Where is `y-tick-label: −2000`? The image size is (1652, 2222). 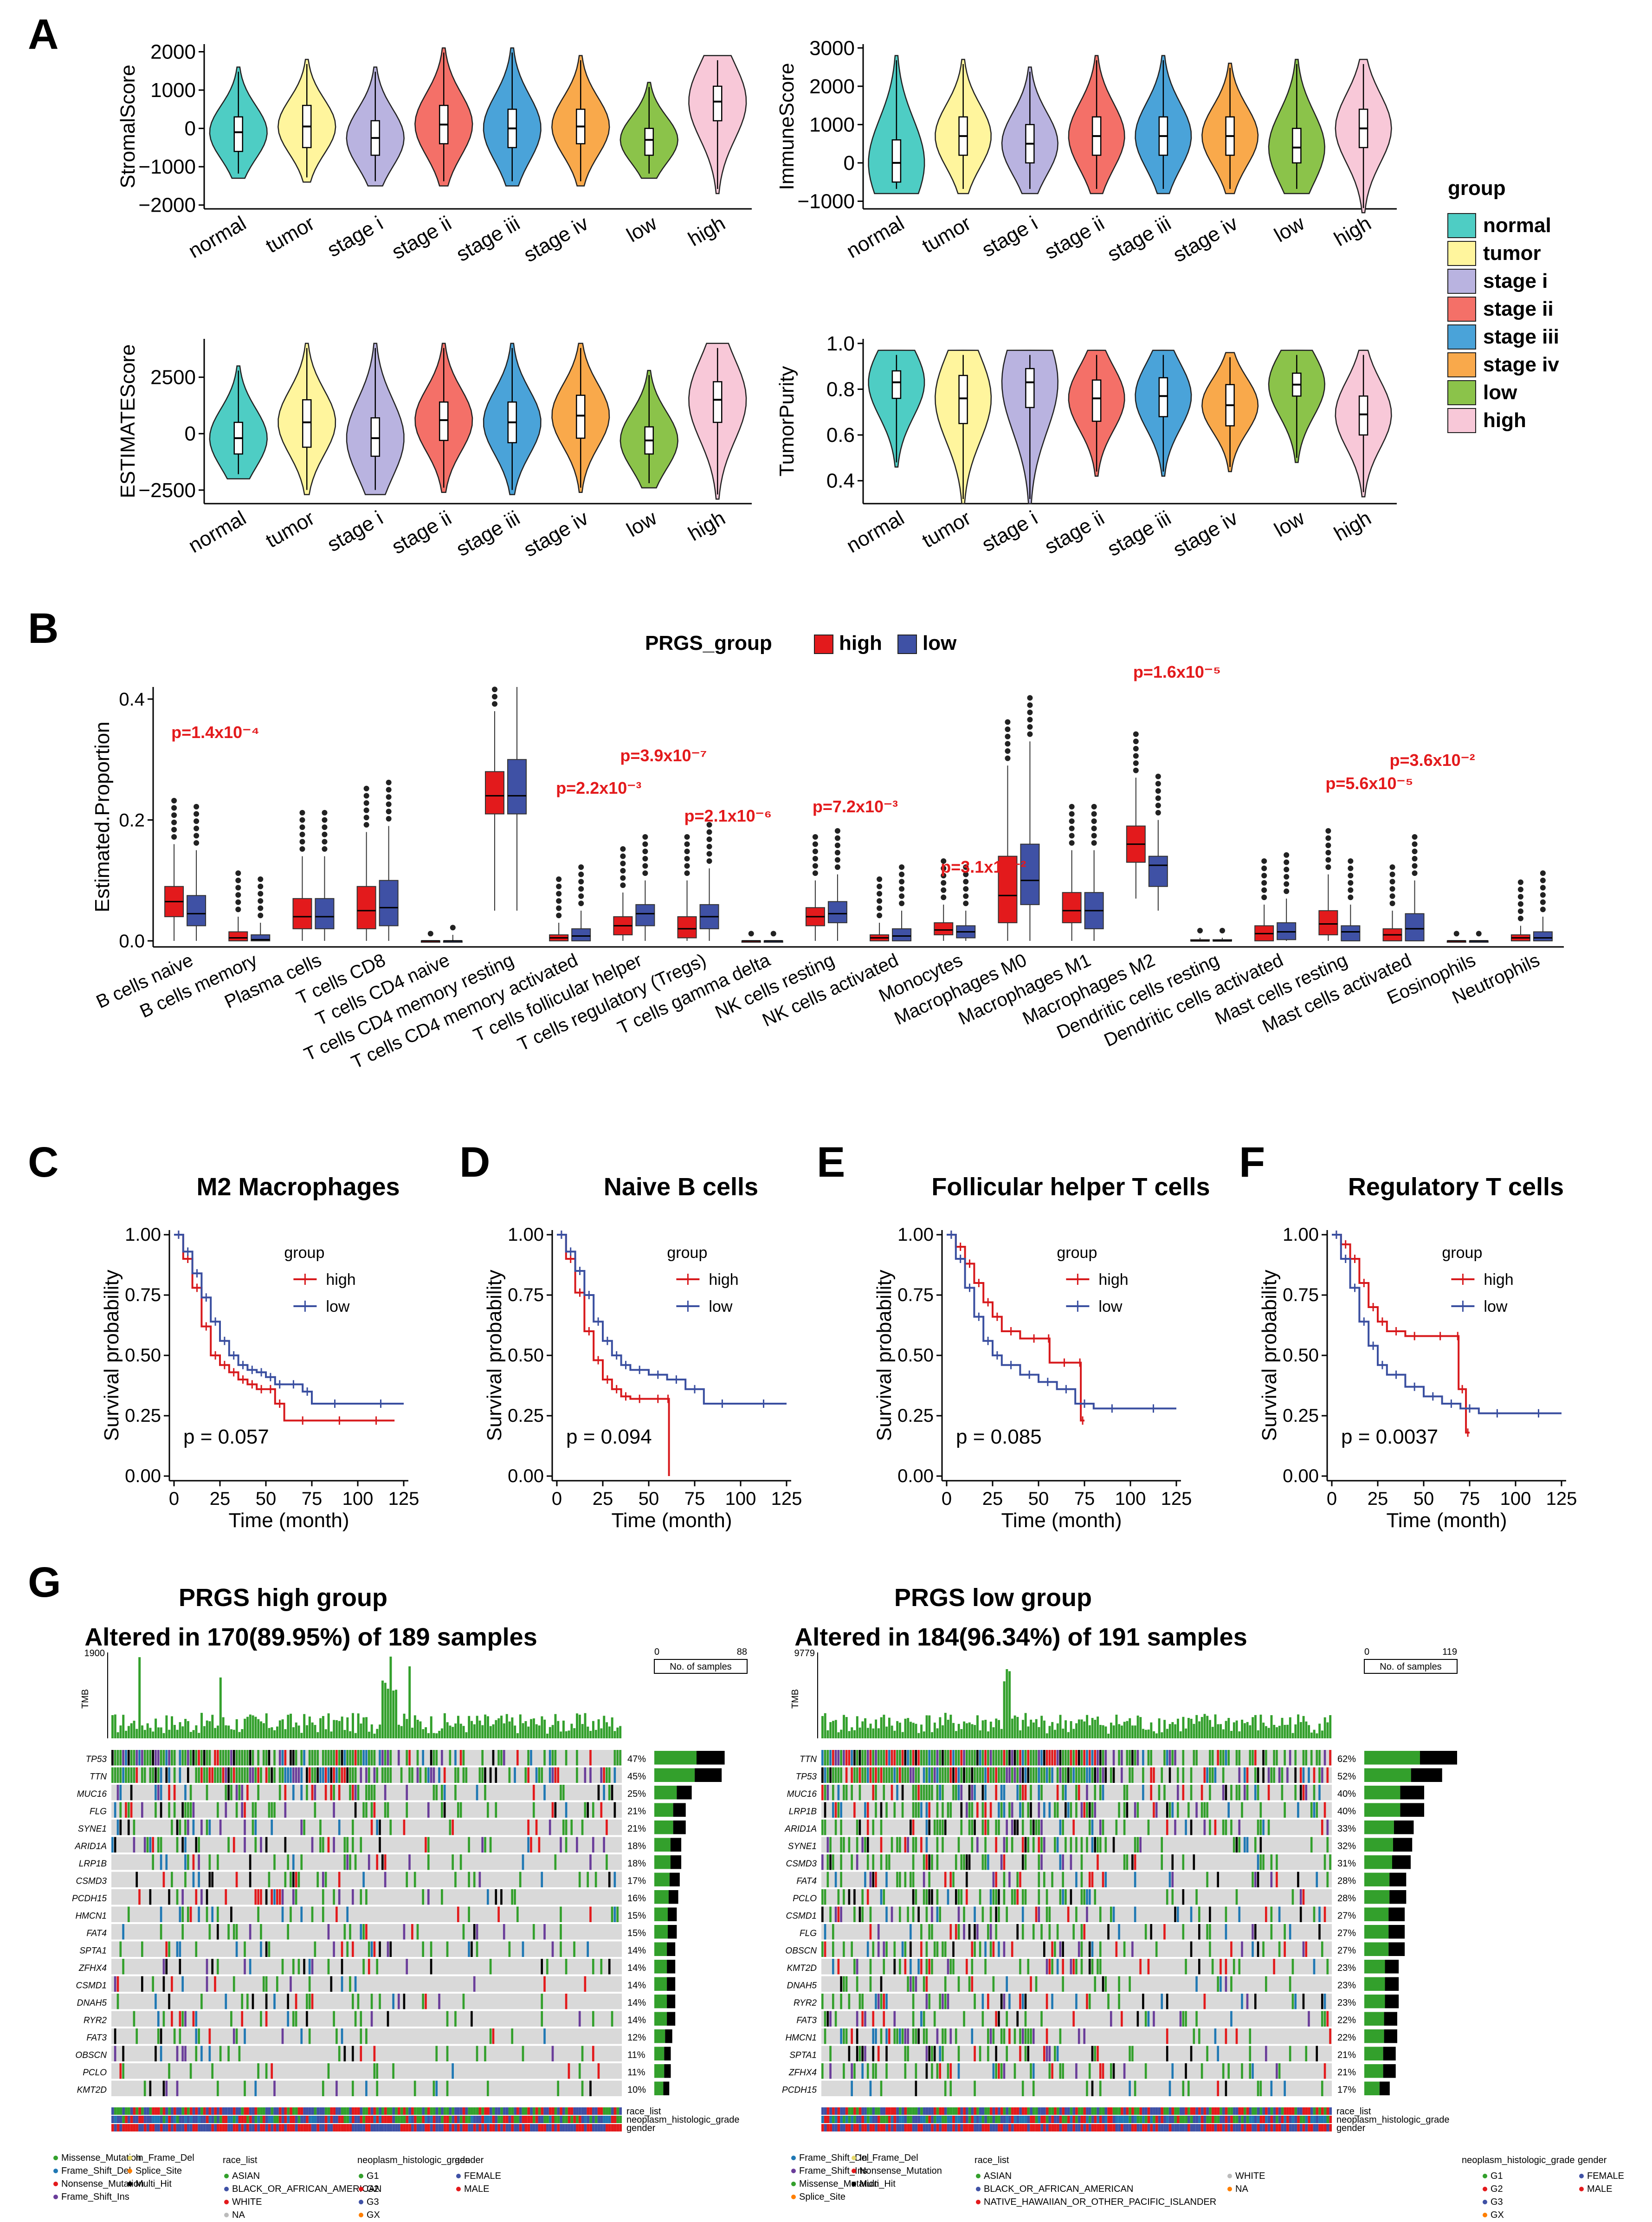
y-tick-label: −2000 is located at coordinates (167, 205).